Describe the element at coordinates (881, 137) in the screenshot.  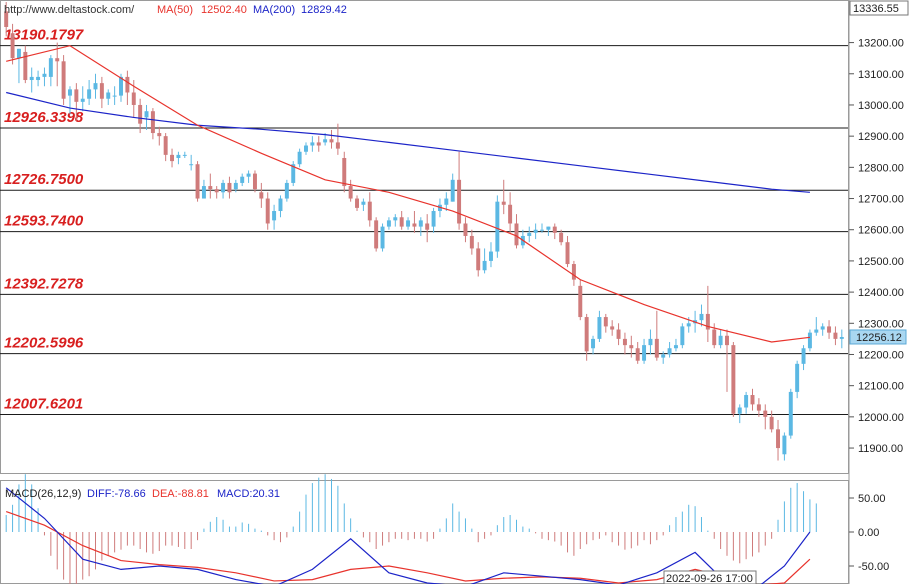
I see `price-tick-label: 12900.00` at that location.